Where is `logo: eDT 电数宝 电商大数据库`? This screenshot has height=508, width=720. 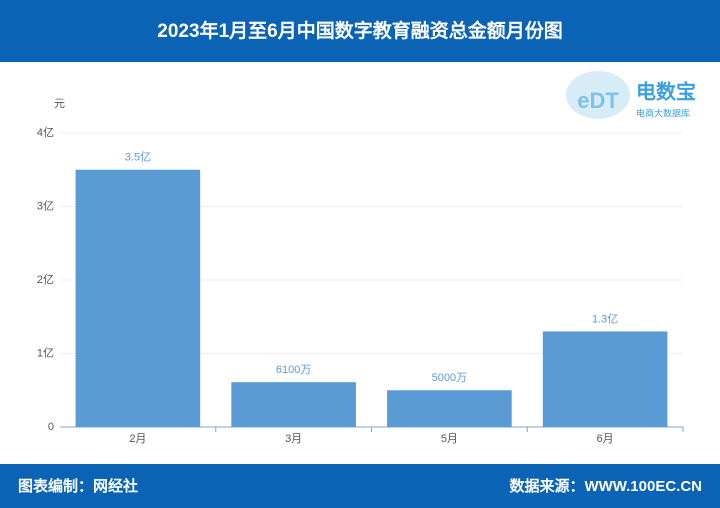 logo: eDT 电数宝 电商大数据库 is located at coordinates (631, 95).